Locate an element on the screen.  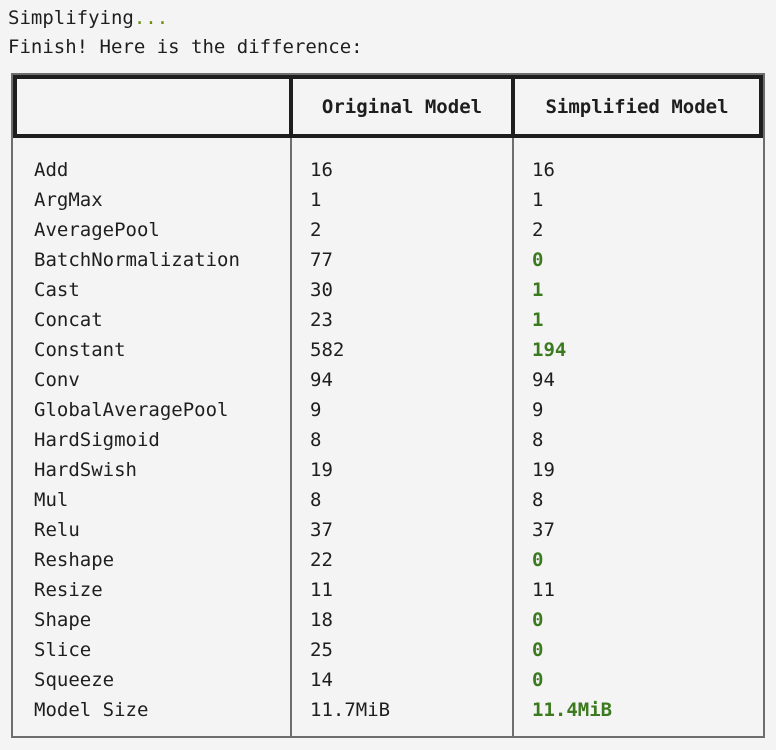
table-row: ArgMax 1 1 is located at coordinates (388, 200).